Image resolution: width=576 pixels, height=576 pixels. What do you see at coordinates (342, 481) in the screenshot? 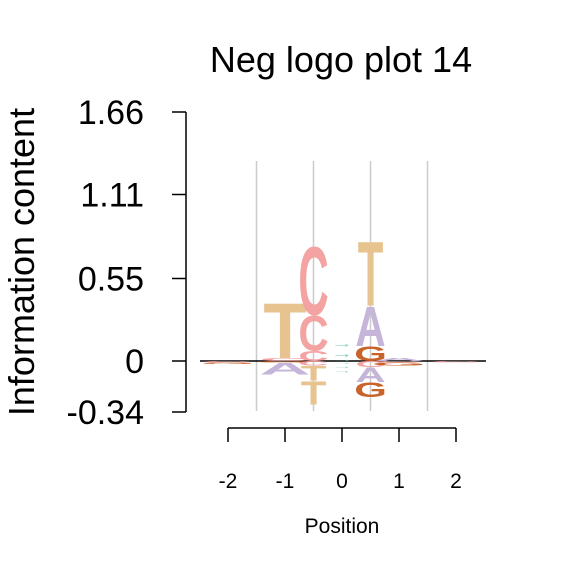
I see `x-tick-label: 0` at bounding box center [342, 481].